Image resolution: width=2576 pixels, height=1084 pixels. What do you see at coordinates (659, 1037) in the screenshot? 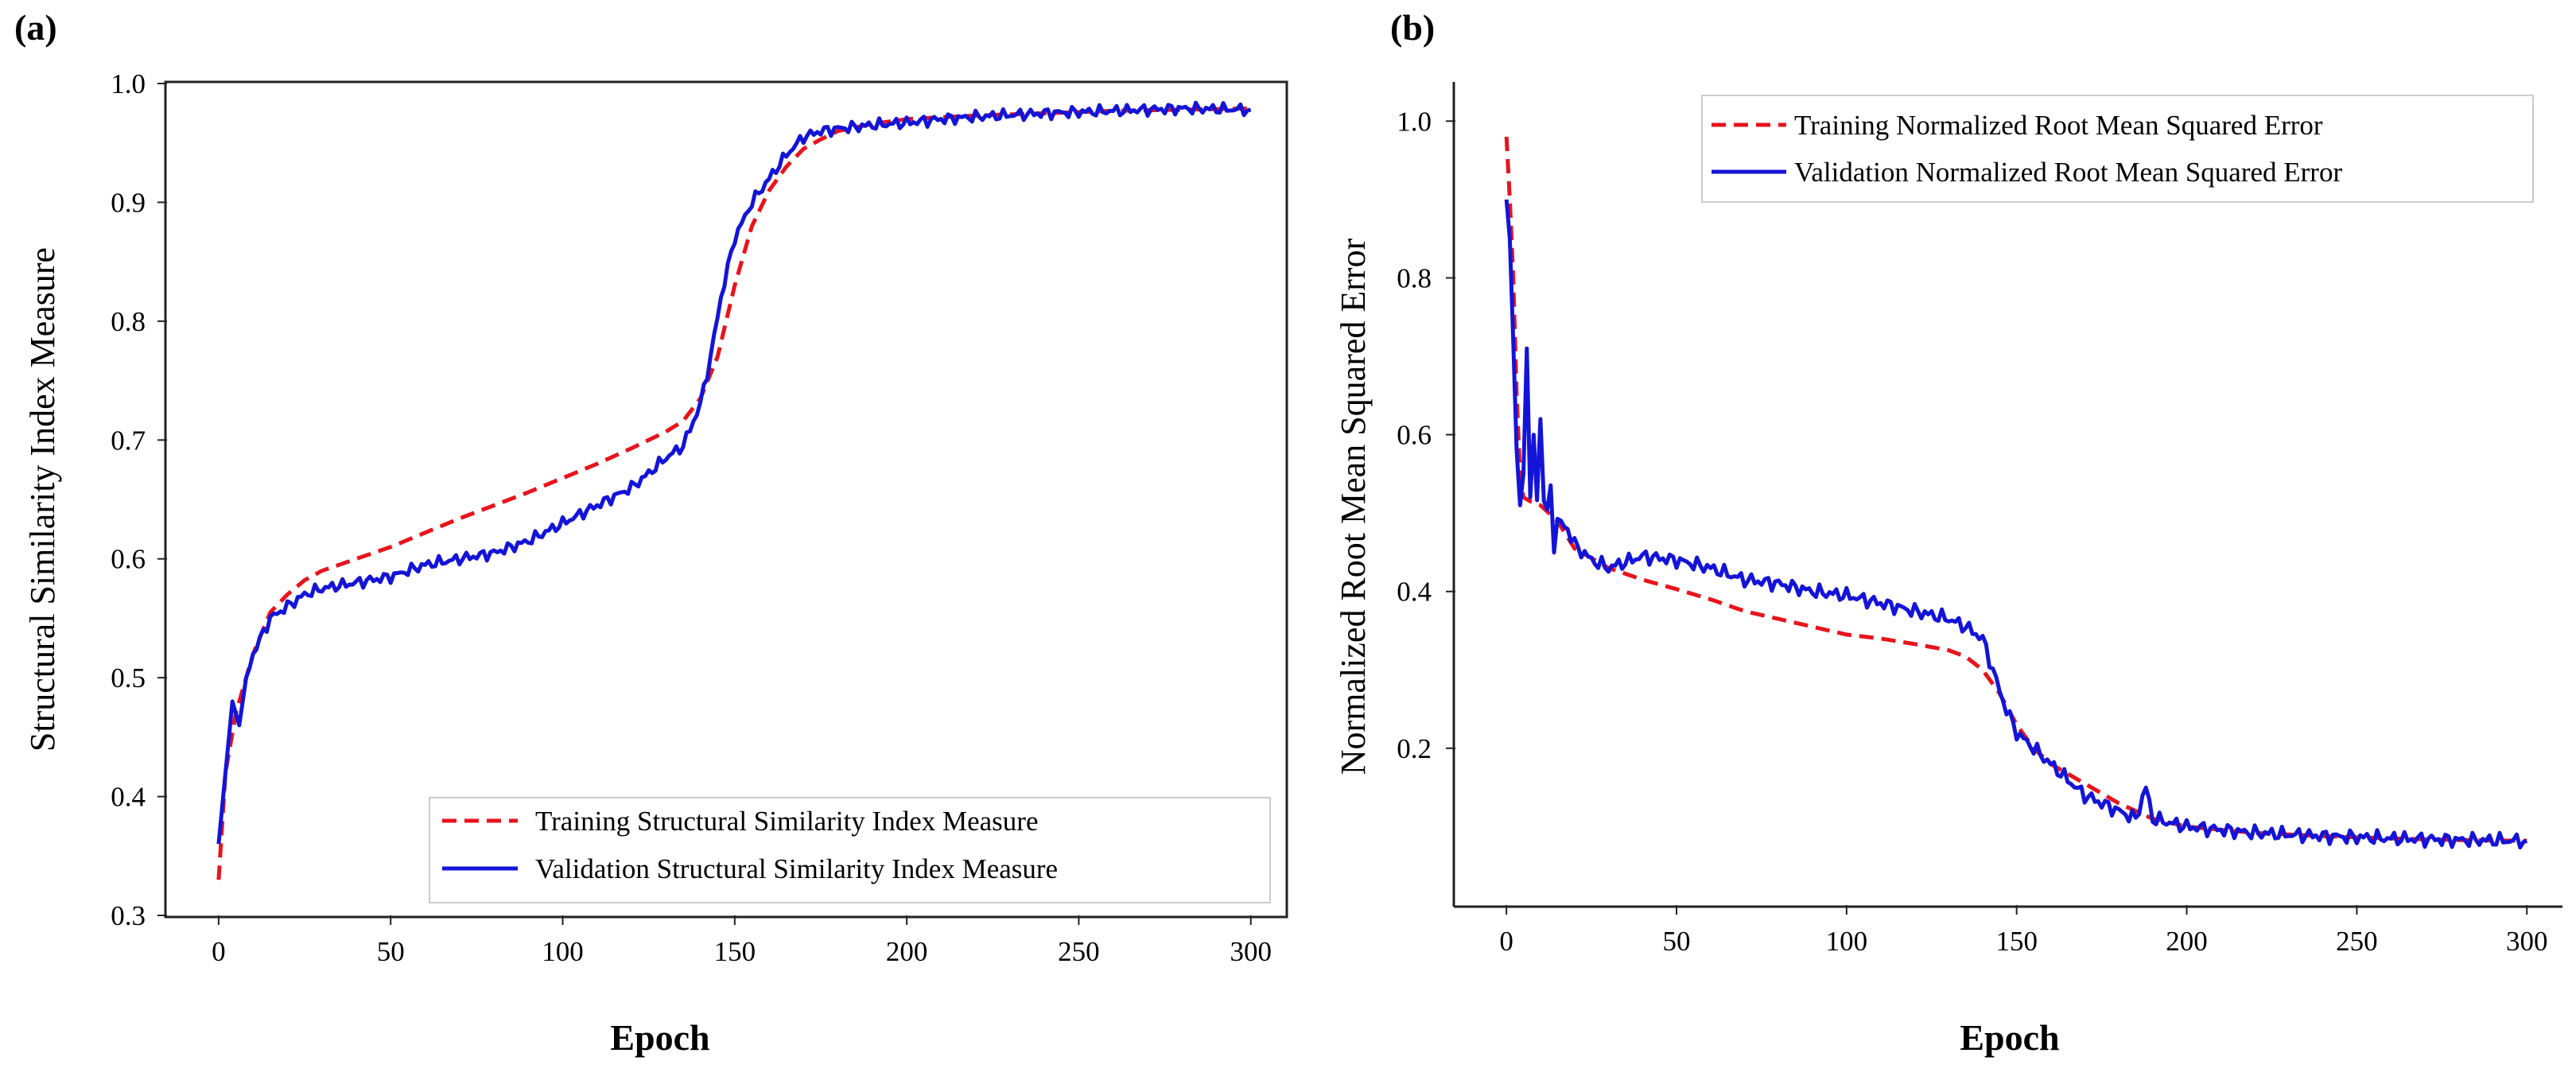
I see `panel-a-x-axis-label: Epoch` at bounding box center [659, 1037].